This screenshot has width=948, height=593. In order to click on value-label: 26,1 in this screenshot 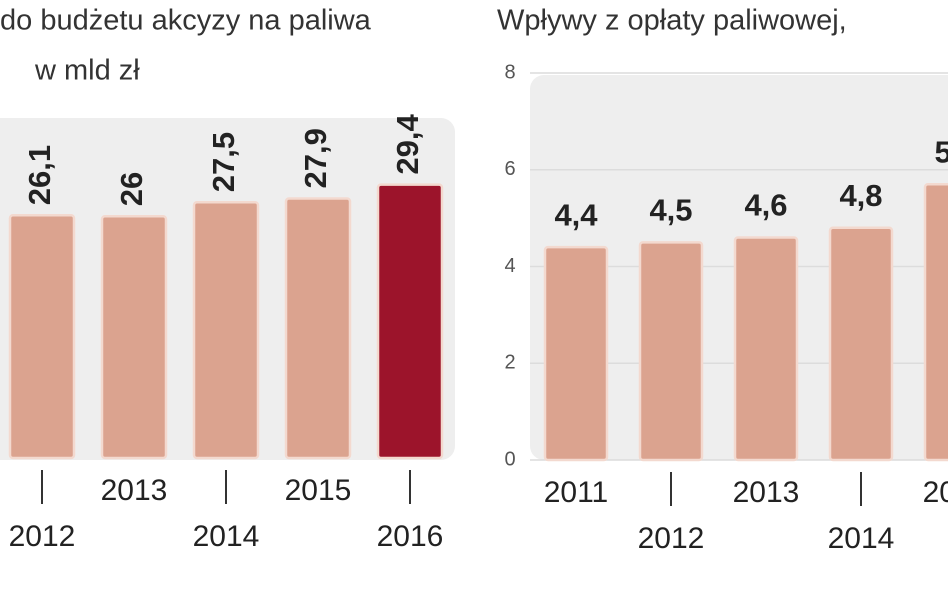, I will do `click(39, 175)`.